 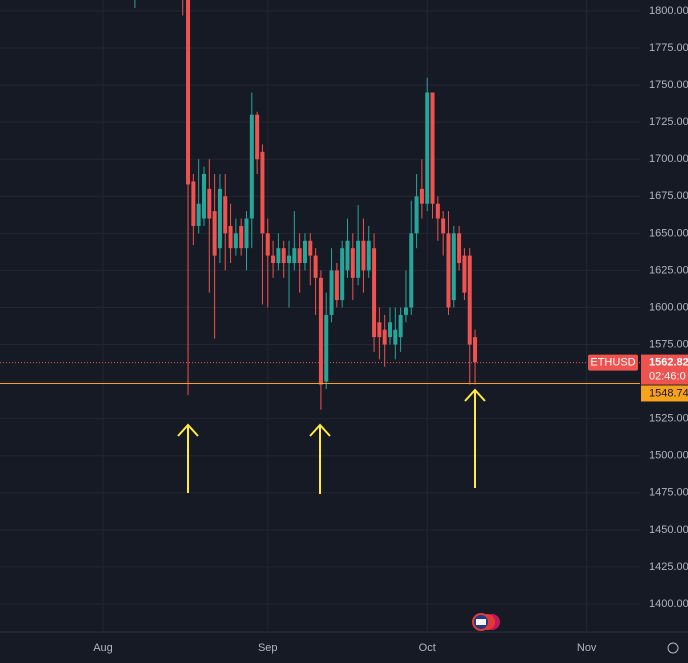 What do you see at coordinates (103, 648) in the screenshot?
I see `x-tick-label: Aug` at bounding box center [103, 648].